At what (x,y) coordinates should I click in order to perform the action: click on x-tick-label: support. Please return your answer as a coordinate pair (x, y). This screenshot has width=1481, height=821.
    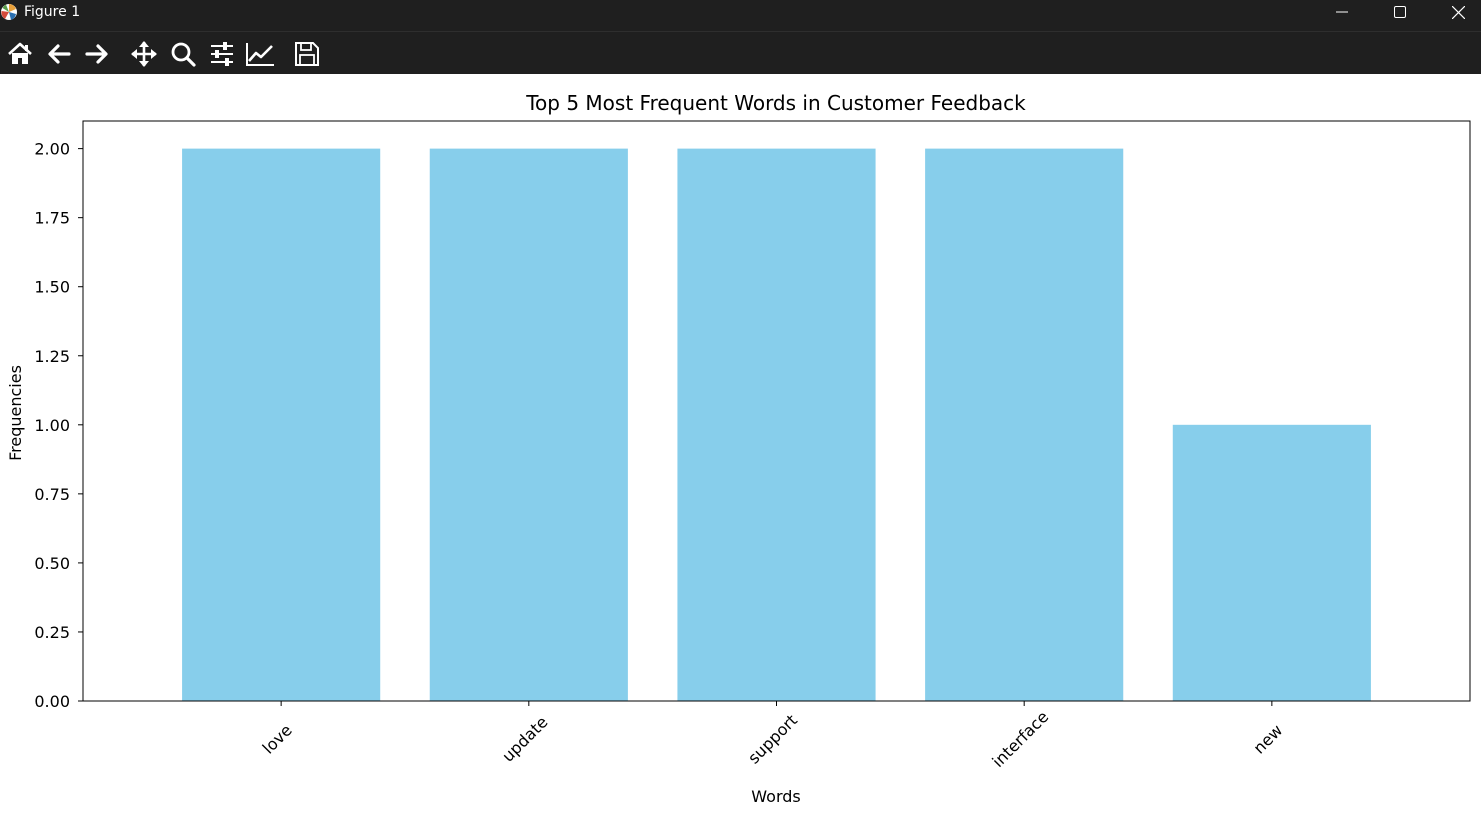
    Looking at the image, I should click on (772, 739).